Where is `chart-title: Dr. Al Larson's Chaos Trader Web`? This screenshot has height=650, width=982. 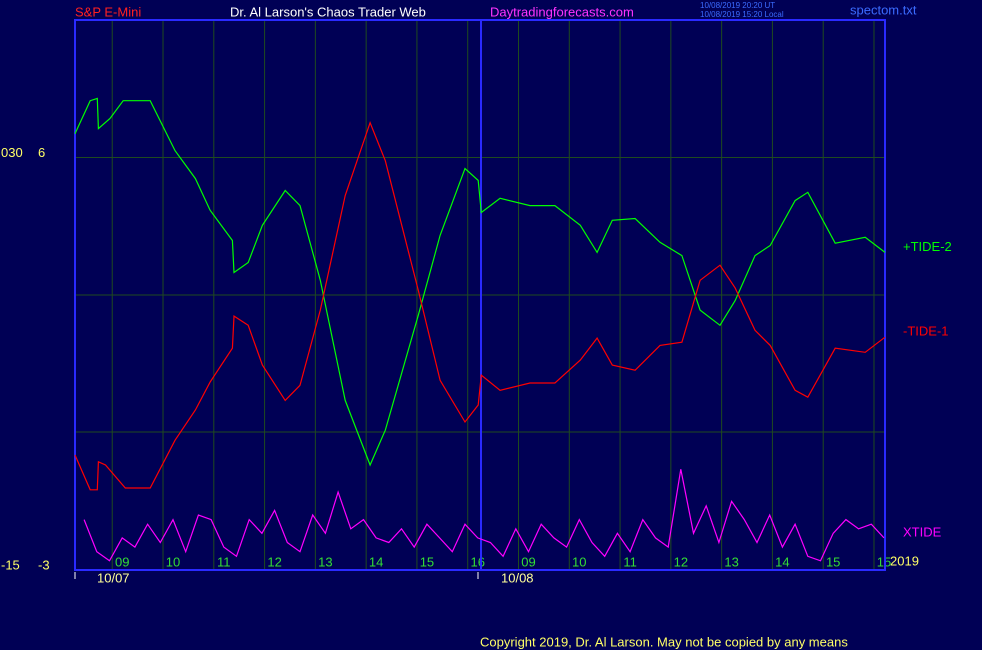 chart-title: Dr. Al Larson's Chaos Trader Web is located at coordinates (328, 11).